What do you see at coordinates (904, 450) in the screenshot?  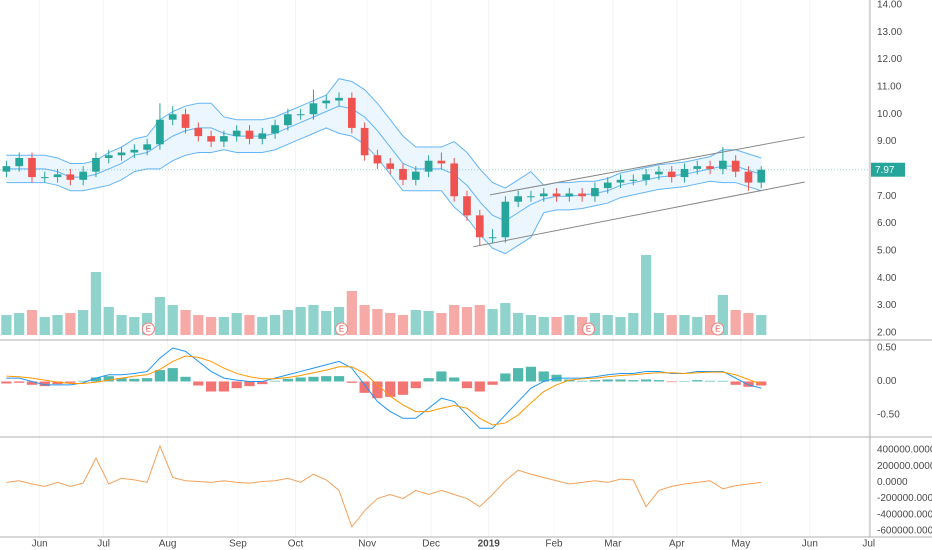 I see `y-tick-label: 400000.0000` at bounding box center [904, 450].